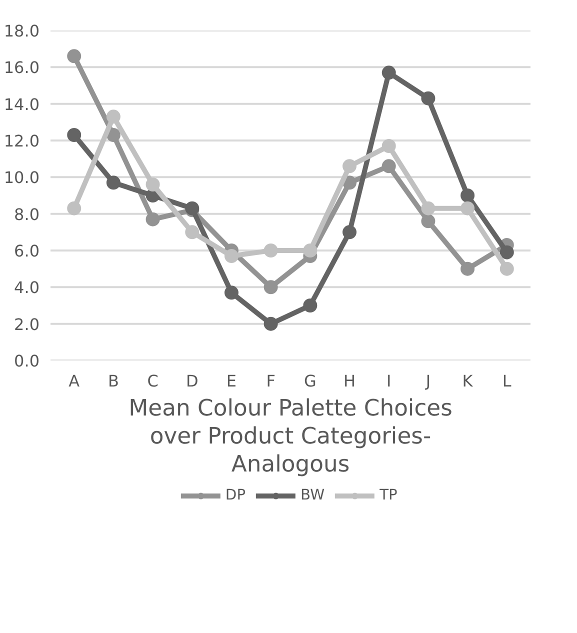  I want to click on x-tick-label: F, so click(271, 381).